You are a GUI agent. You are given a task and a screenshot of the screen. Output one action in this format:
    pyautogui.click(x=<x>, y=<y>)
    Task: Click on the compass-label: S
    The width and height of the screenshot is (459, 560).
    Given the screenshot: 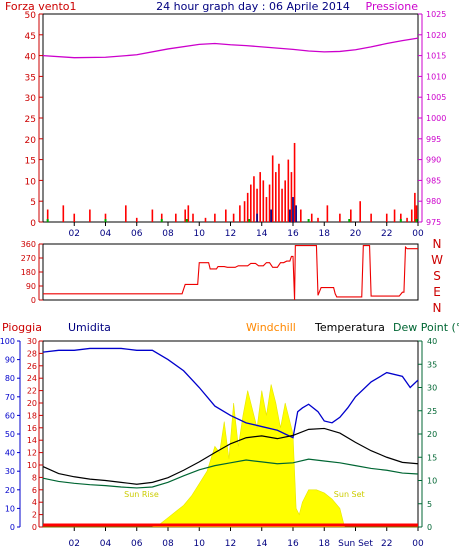 What is the action you would take?
    pyautogui.click(x=437, y=276)
    